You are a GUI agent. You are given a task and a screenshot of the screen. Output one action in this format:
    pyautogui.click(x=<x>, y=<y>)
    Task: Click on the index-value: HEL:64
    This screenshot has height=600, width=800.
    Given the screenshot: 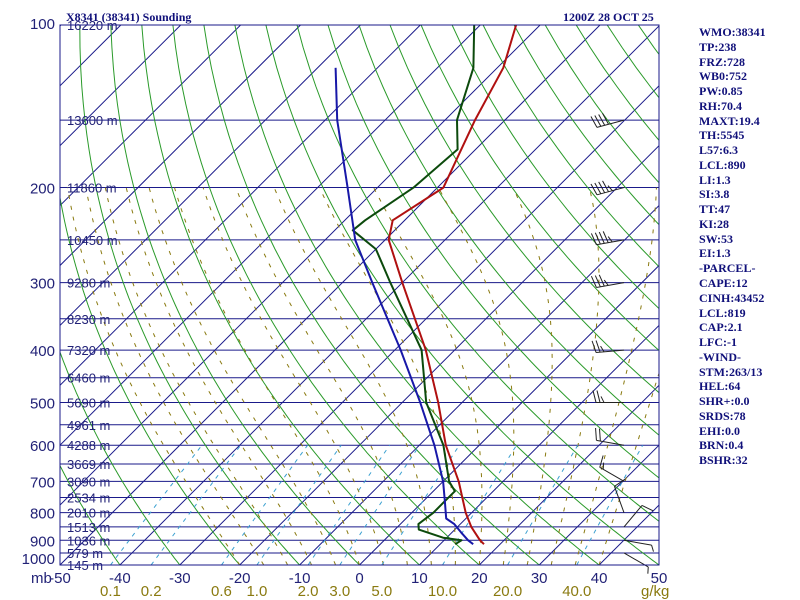 What is the action you would take?
    pyautogui.click(x=720, y=386)
    